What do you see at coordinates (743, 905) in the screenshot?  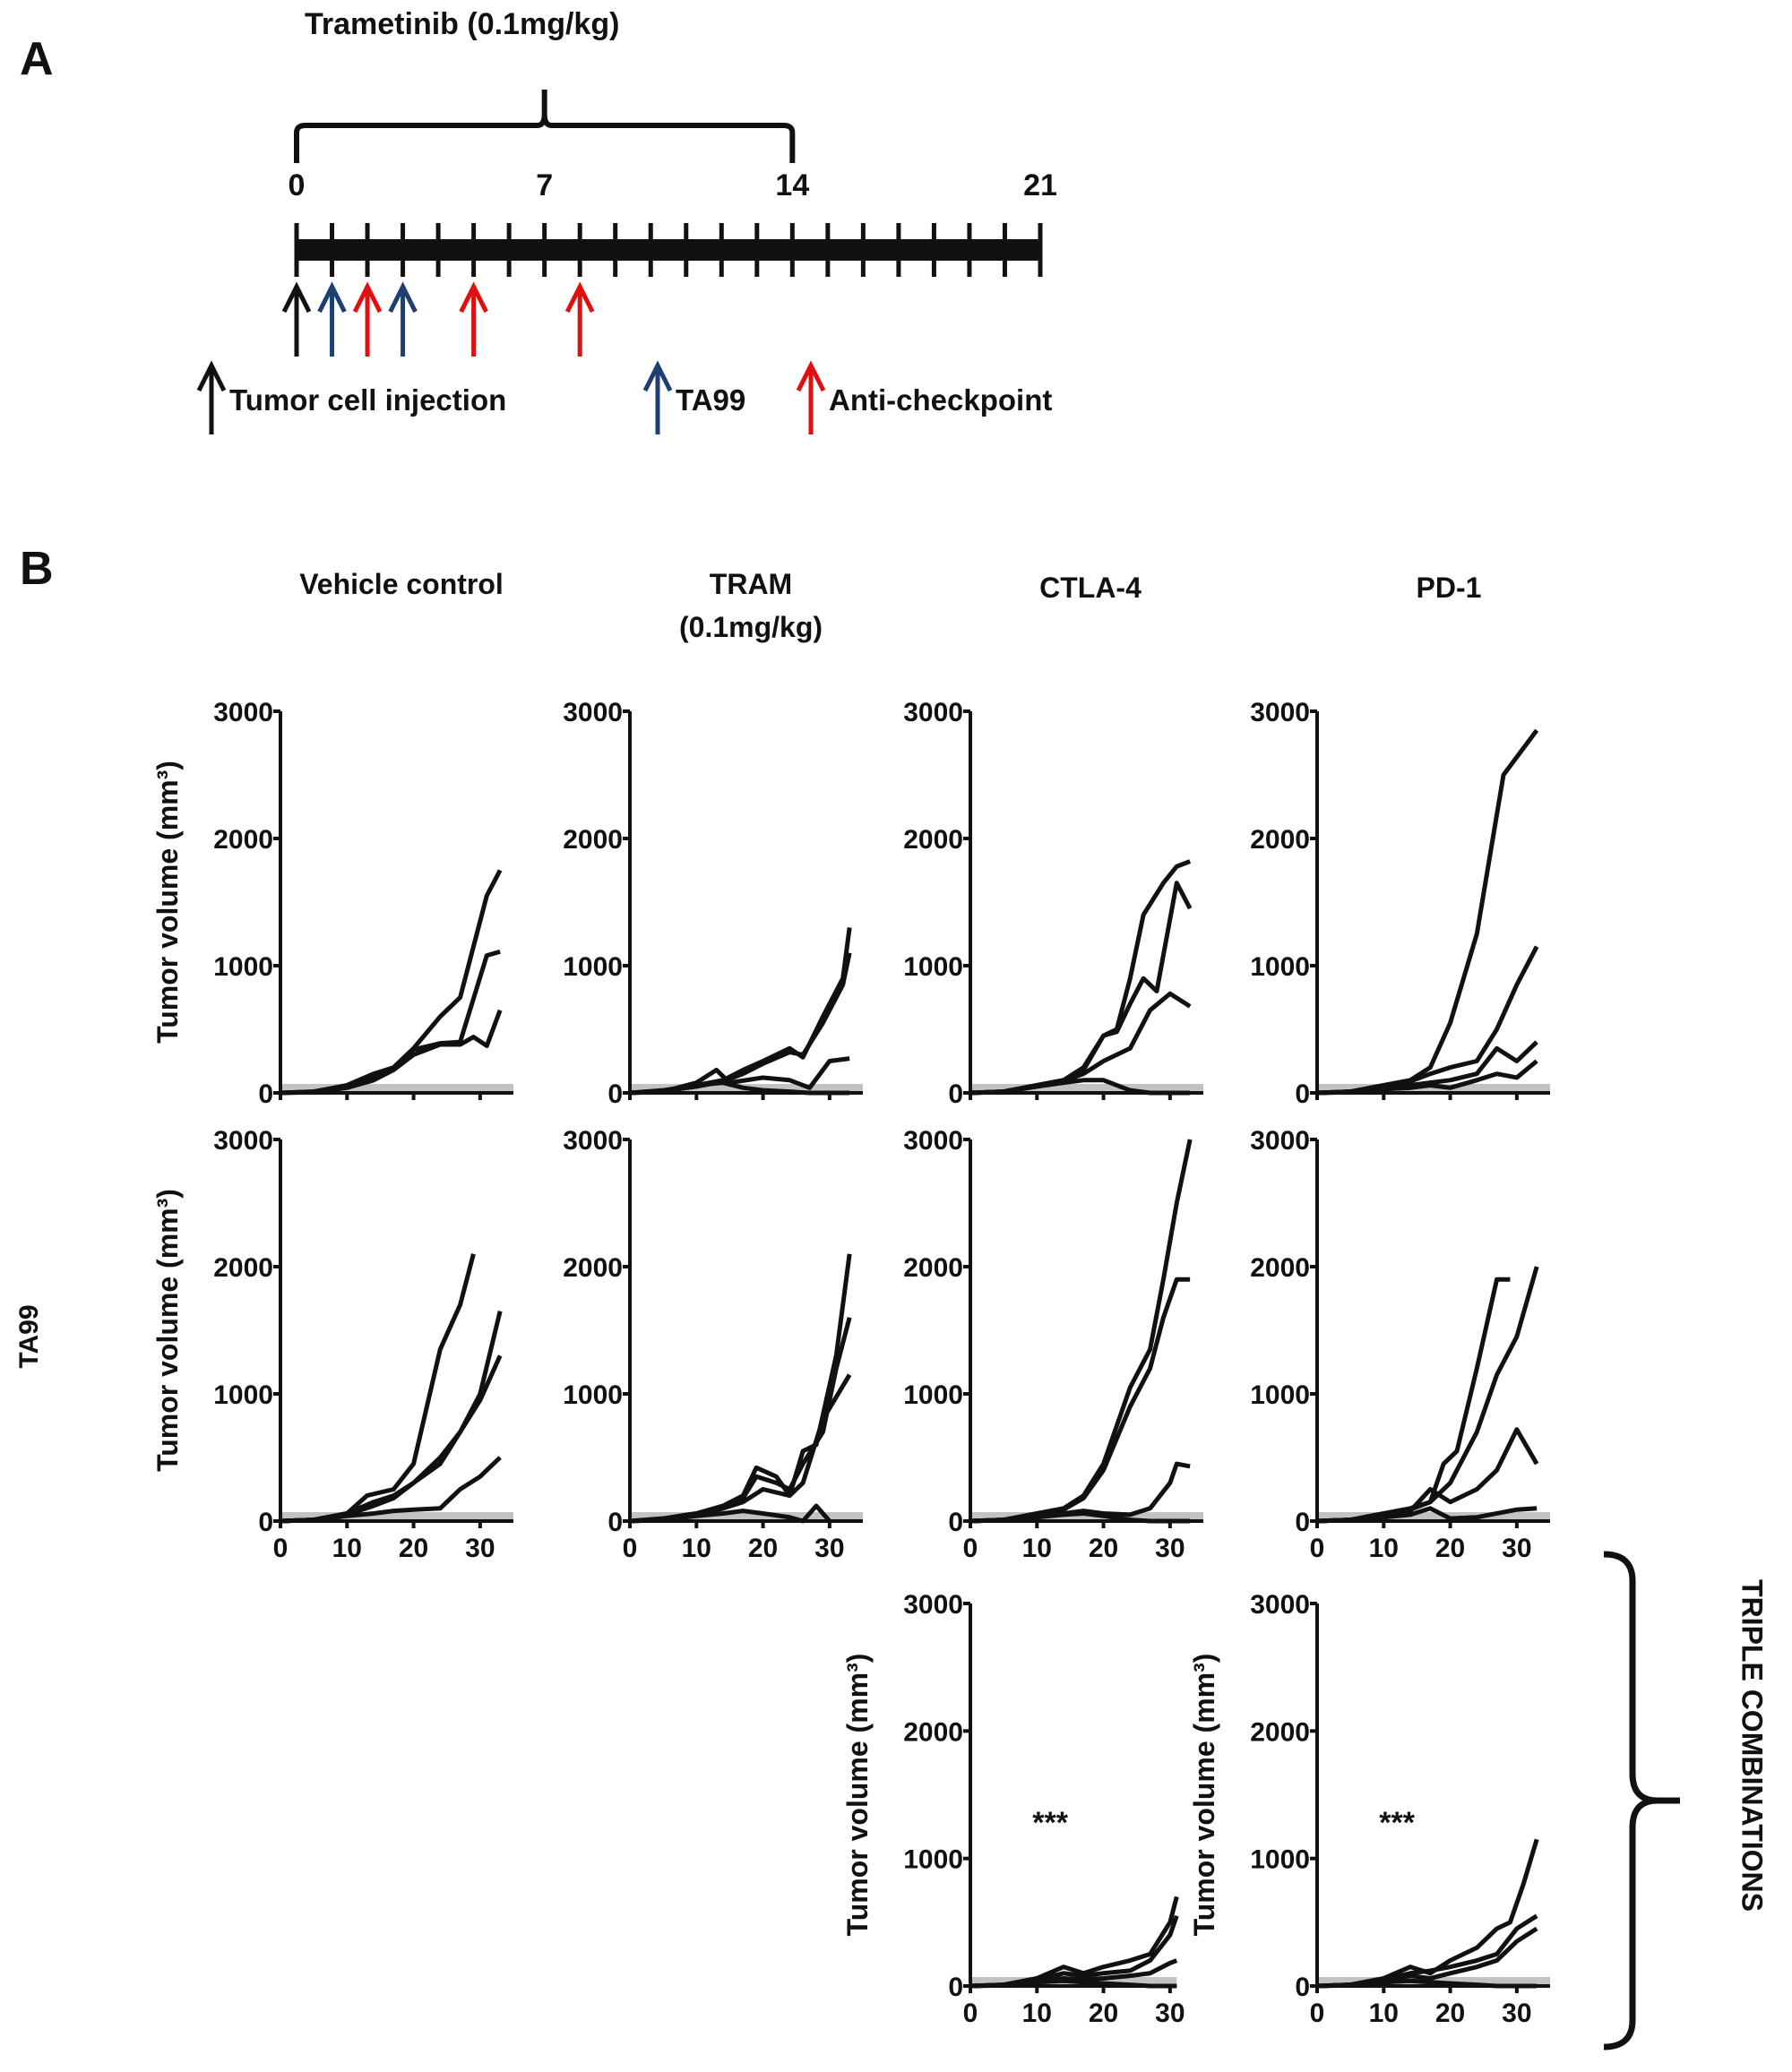 I see `plot-tram` at bounding box center [743, 905].